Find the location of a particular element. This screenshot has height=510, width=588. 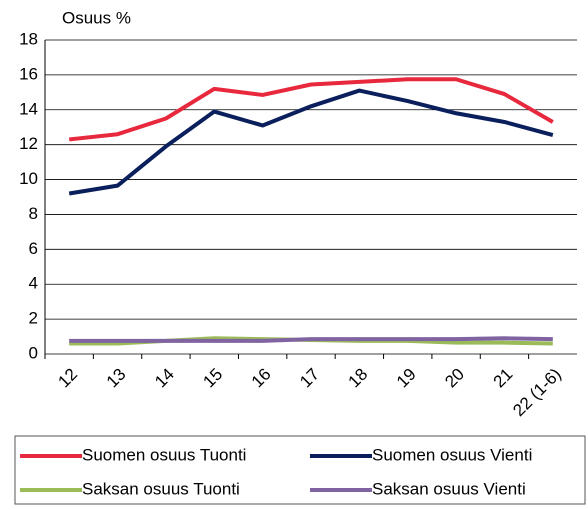

legend-label: Suomen osuus Vienti is located at coordinates (452, 454).